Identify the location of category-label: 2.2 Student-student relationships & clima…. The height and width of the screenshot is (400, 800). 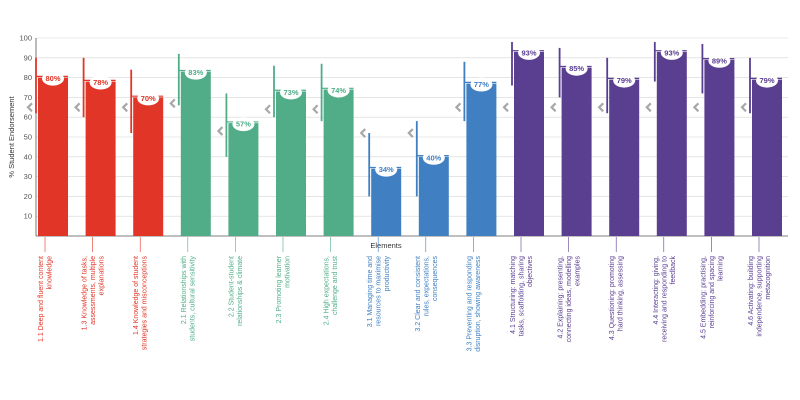
(236, 291).